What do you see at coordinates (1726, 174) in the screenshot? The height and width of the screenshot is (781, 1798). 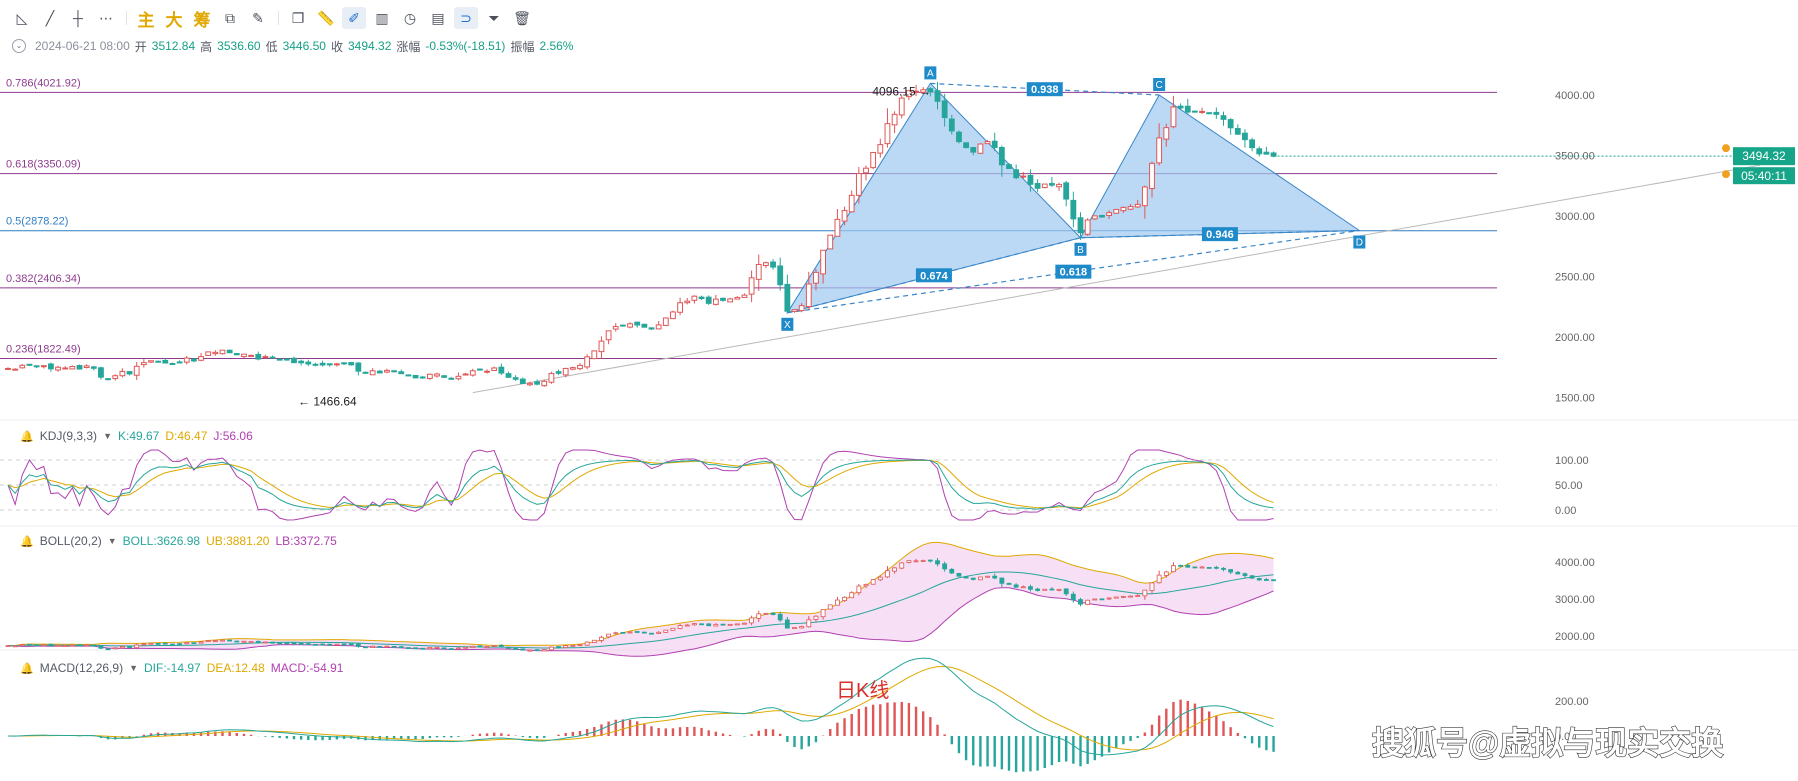 I see `alert-dot` at bounding box center [1726, 174].